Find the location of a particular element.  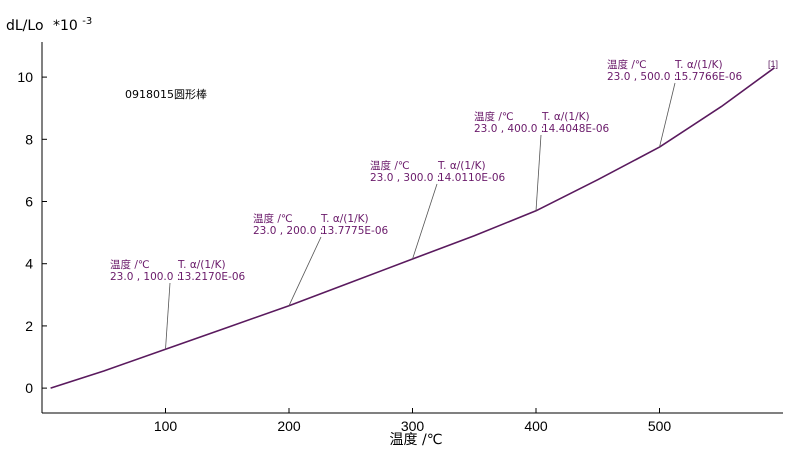

x-tick-label: 300 is located at coordinates (413, 426).